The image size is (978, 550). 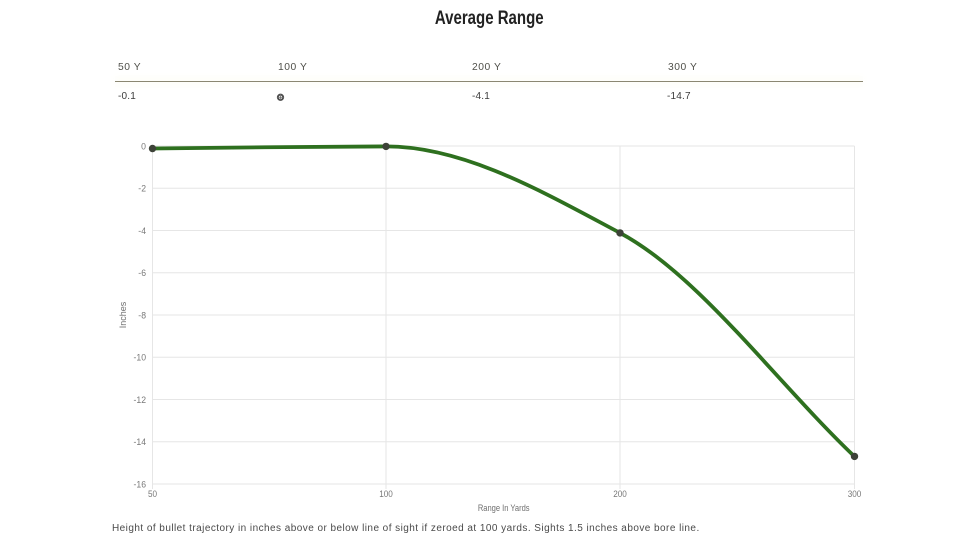 What do you see at coordinates (143, 146) in the screenshot?
I see `svg-text: 0` at bounding box center [143, 146].